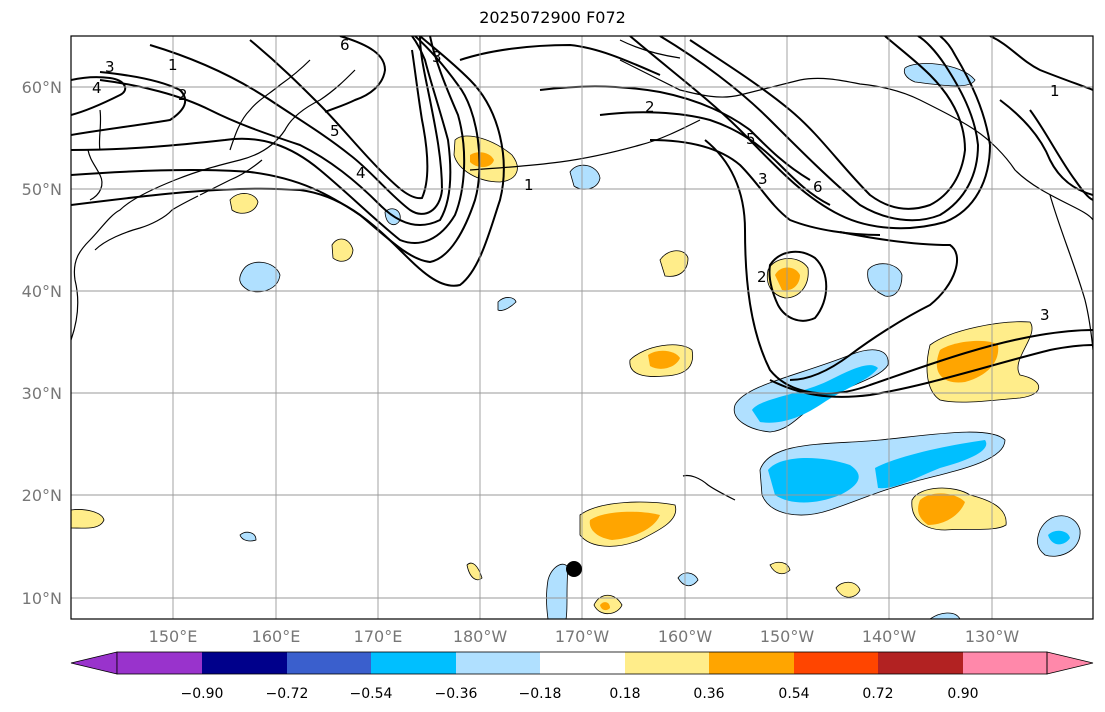 This screenshot has width=1105, height=712. Describe the element at coordinates (574, 569) in the screenshot. I see `storm-position-marker` at that location.